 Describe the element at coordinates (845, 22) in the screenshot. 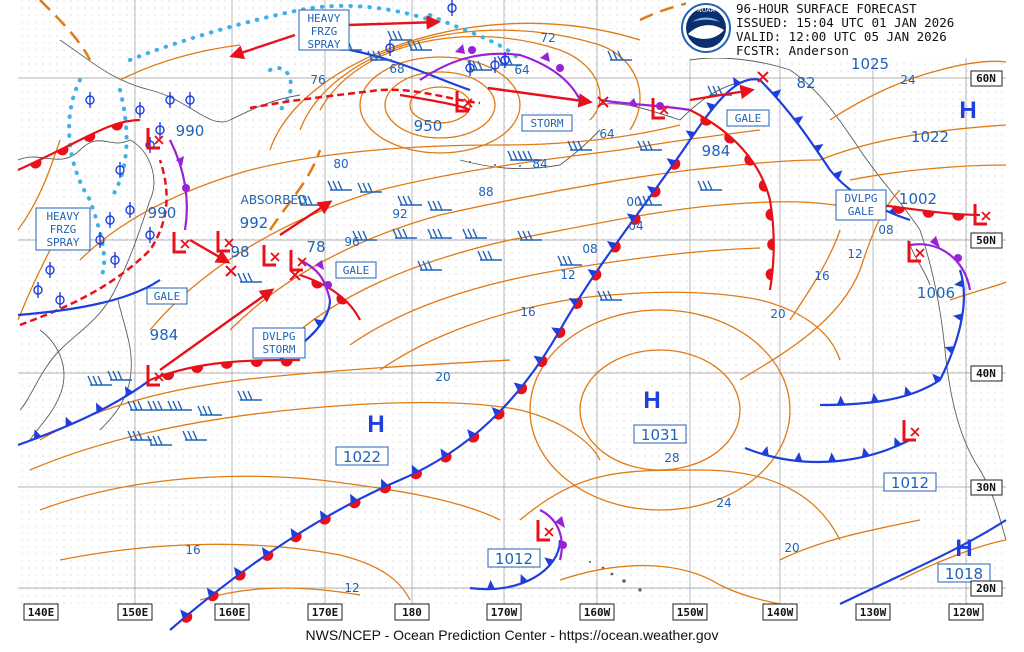

I see `header-issued: ISSUED: 15:04 UTC 01 JAN 2026` at that location.